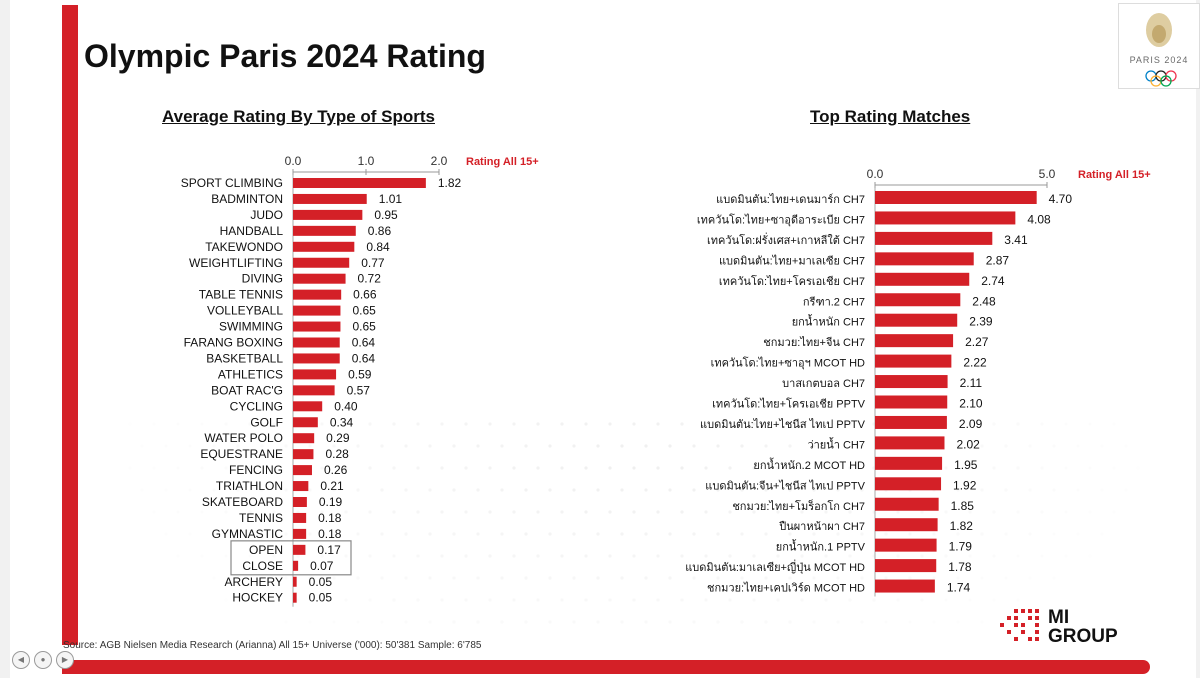  Describe the element at coordinates (266, 550) in the screenshot. I see `category-label: OPEN` at that location.